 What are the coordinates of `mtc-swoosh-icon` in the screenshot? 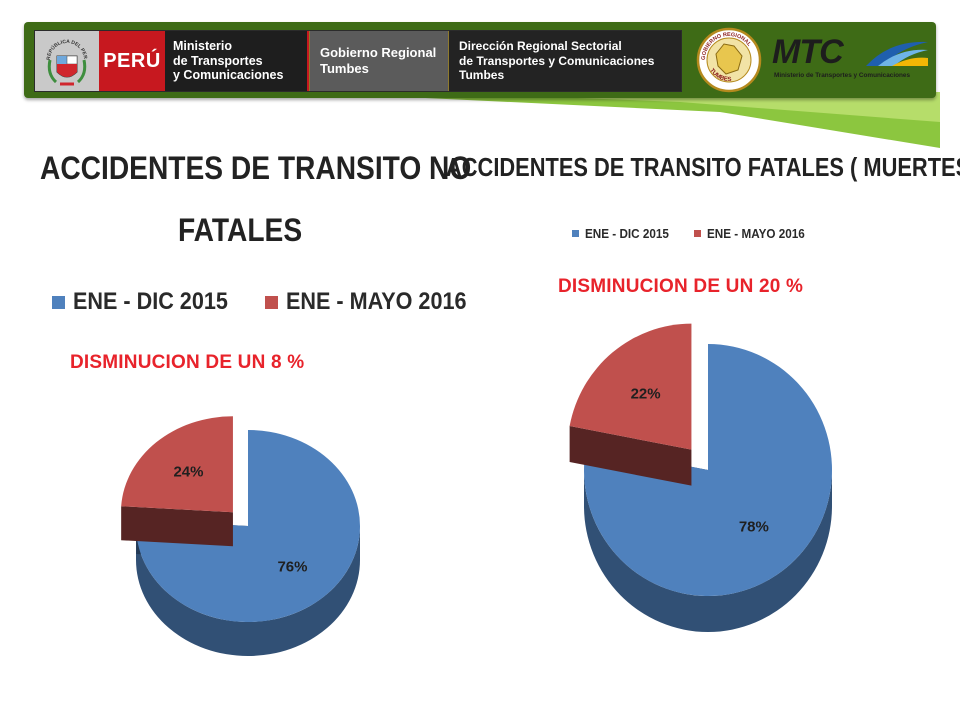 It's located at (897, 53).